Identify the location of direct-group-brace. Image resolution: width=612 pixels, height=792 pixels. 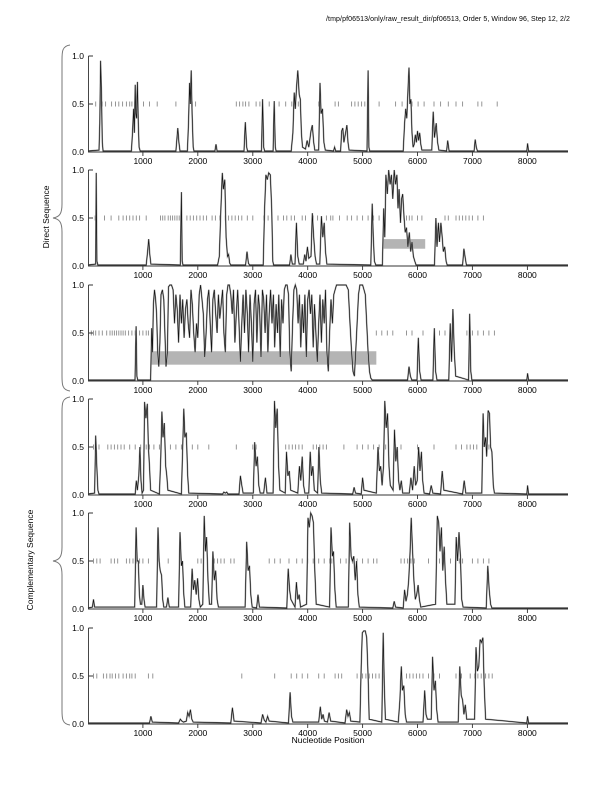
(61, 218).